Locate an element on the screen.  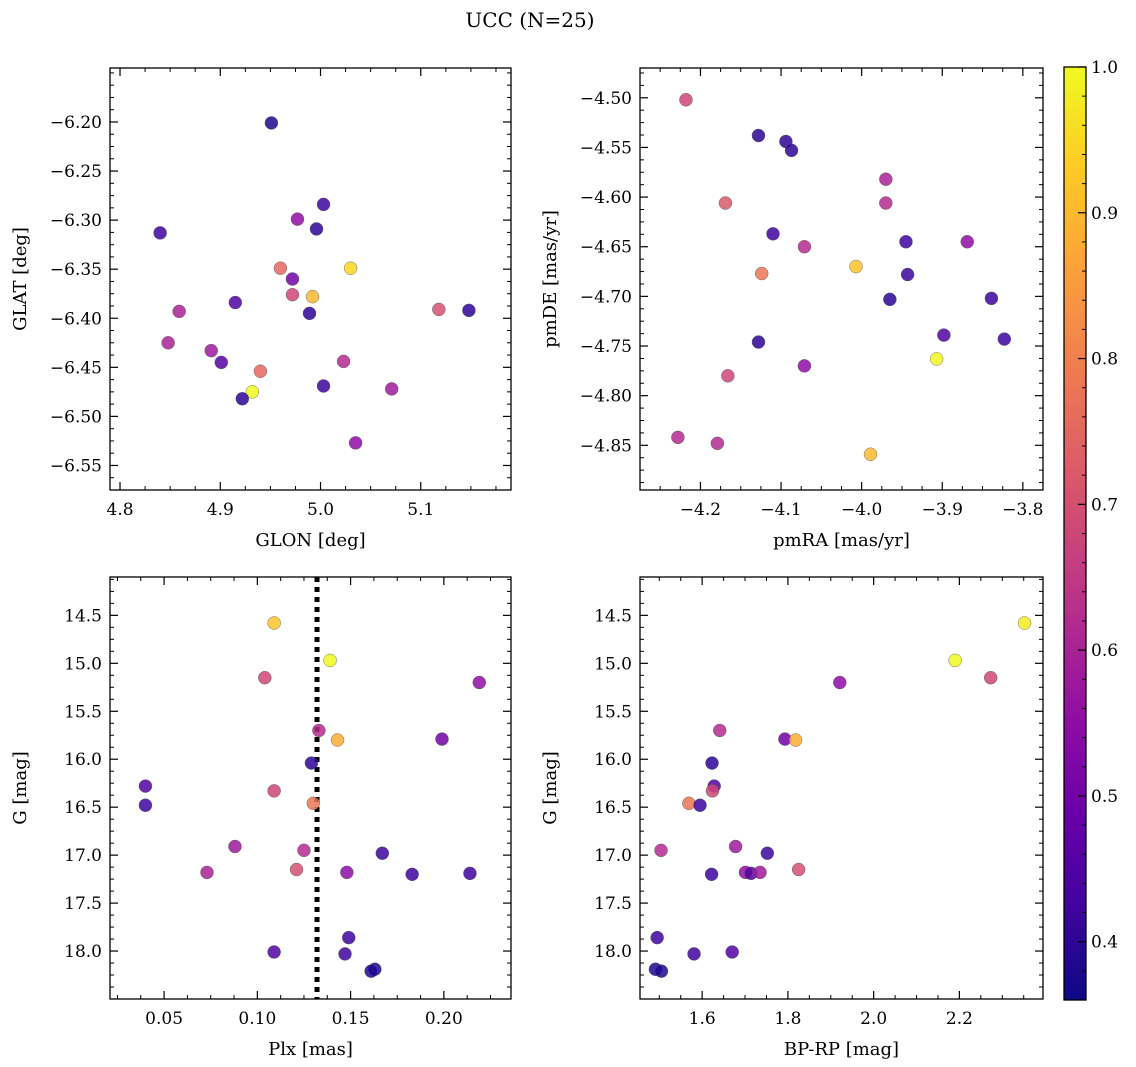
y-tick-label: −6.45 is located at coordinates (76, 368).